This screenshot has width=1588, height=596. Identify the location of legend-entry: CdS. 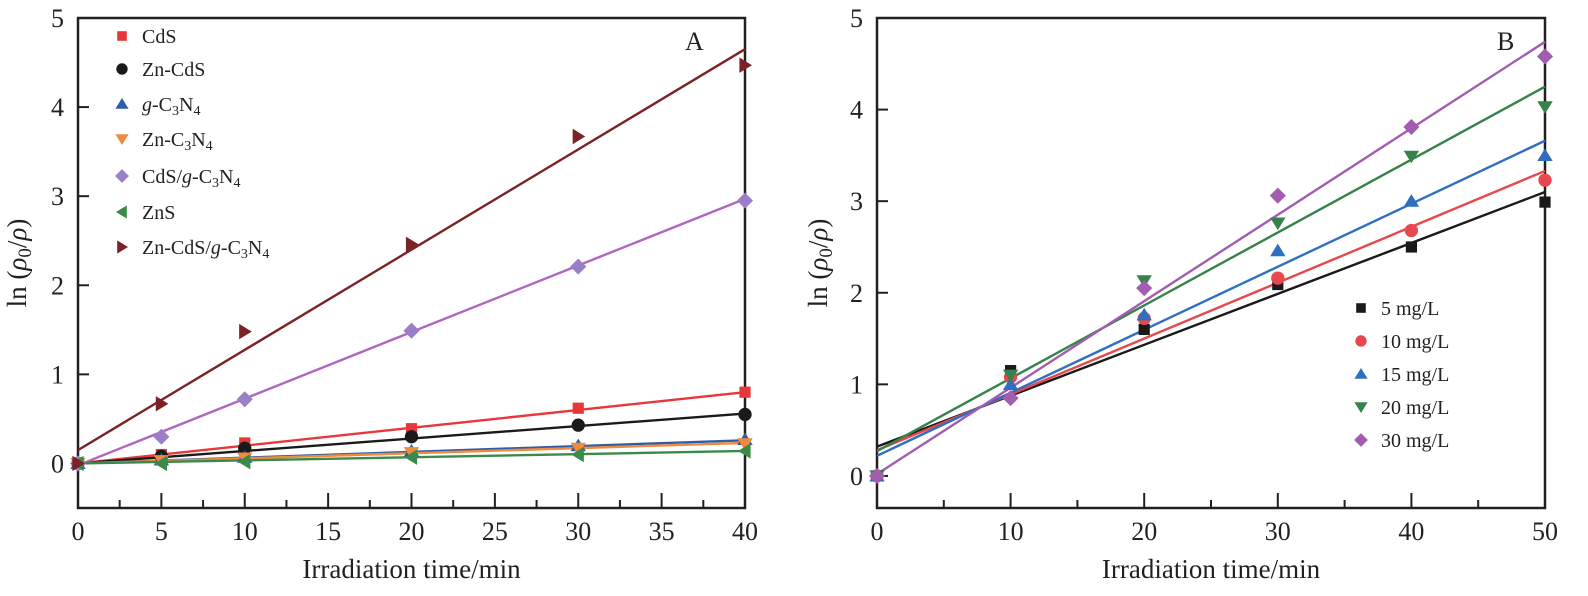
(146, 37).